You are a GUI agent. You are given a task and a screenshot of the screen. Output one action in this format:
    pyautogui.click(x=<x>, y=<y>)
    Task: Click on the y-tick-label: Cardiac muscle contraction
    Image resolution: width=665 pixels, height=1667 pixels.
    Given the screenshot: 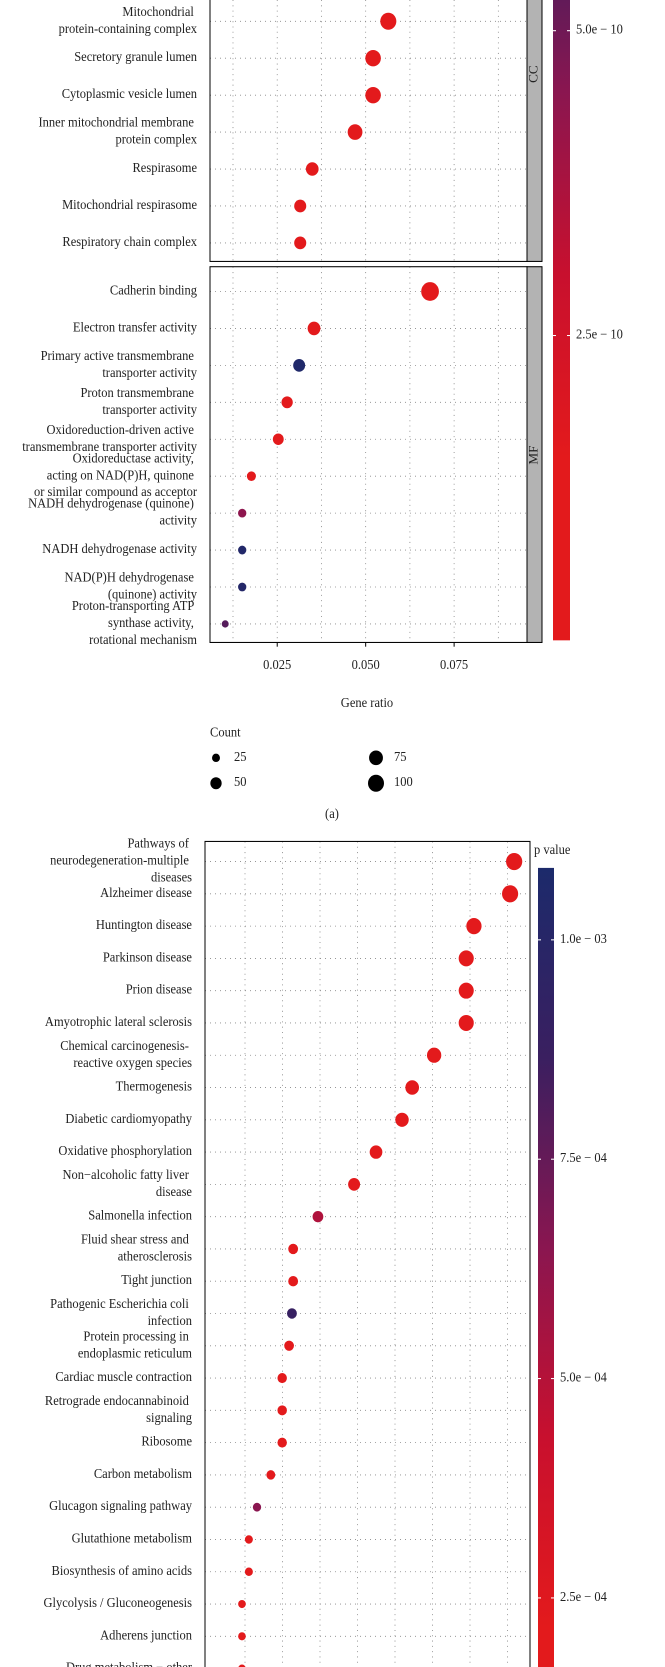 What is the action you would take?
    pyautogui.click(x=123, y=1377)
    